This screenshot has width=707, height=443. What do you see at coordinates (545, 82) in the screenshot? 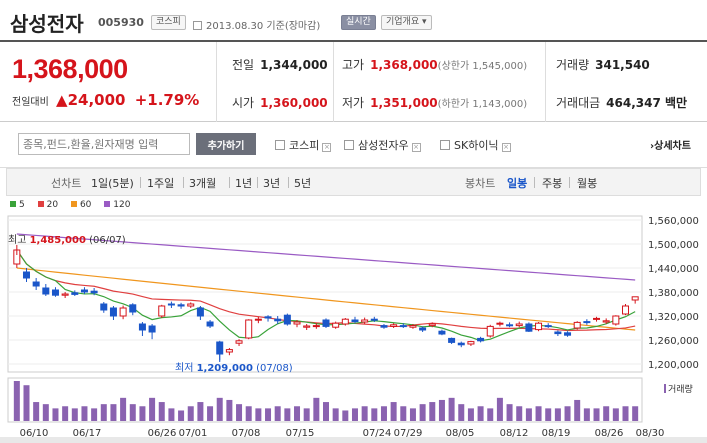
I see `divider` at bounding box center [545, 82].